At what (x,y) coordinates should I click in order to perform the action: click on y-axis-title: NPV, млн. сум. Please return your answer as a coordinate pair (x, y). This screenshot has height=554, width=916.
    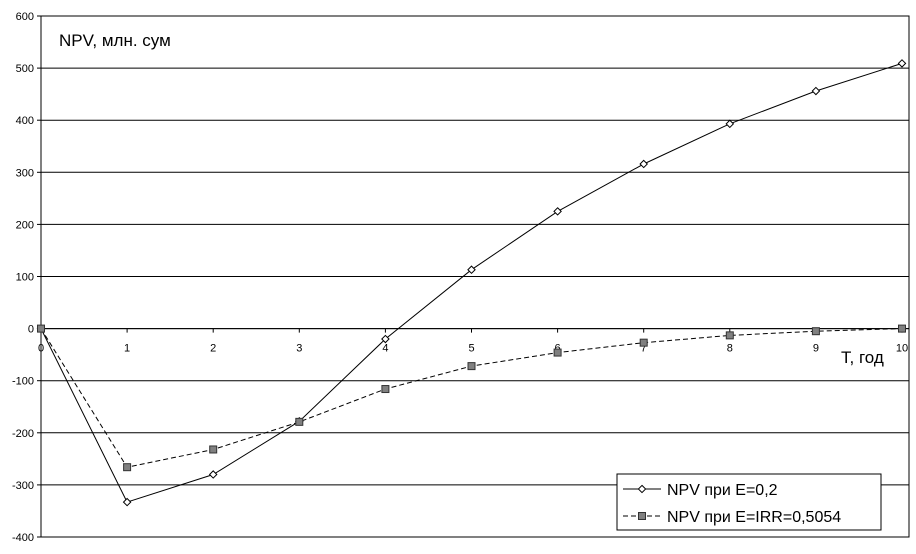
    Looking at the image, I should click on (115, 40).